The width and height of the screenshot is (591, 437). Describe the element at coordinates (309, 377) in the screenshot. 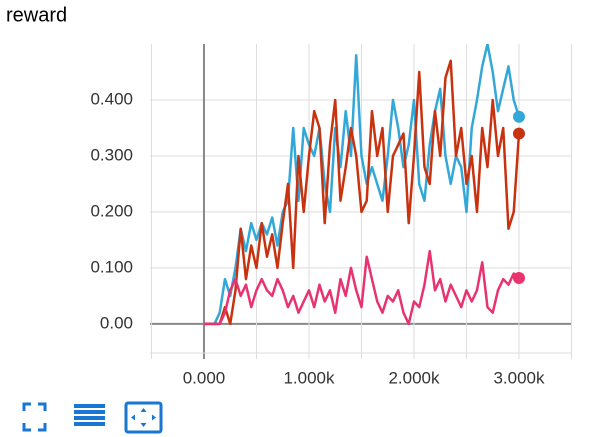

I see `x-tick-label: 1.000k` at that location.